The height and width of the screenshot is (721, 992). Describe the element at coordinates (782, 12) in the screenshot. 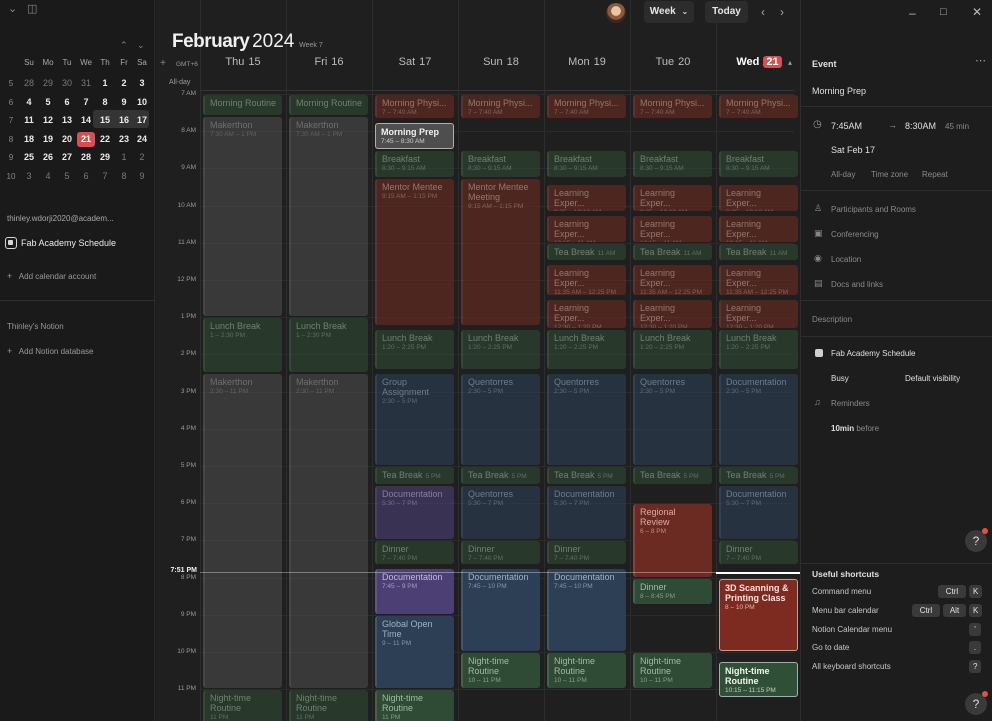

I see `next-week-icon: ›` at that location.